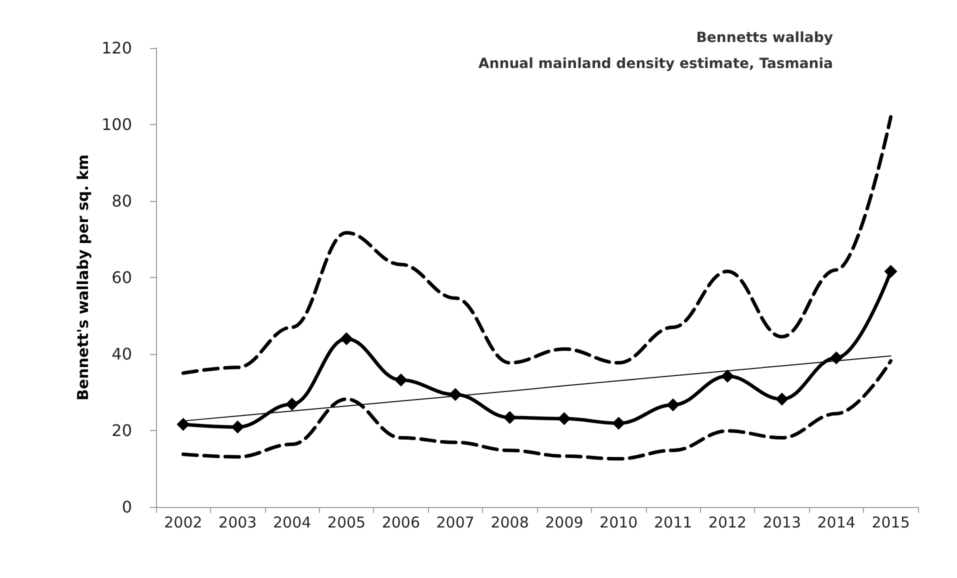 This screenshot has width=957, height=578. I want to click on x-tick-label: 2004, so click(292, 523).